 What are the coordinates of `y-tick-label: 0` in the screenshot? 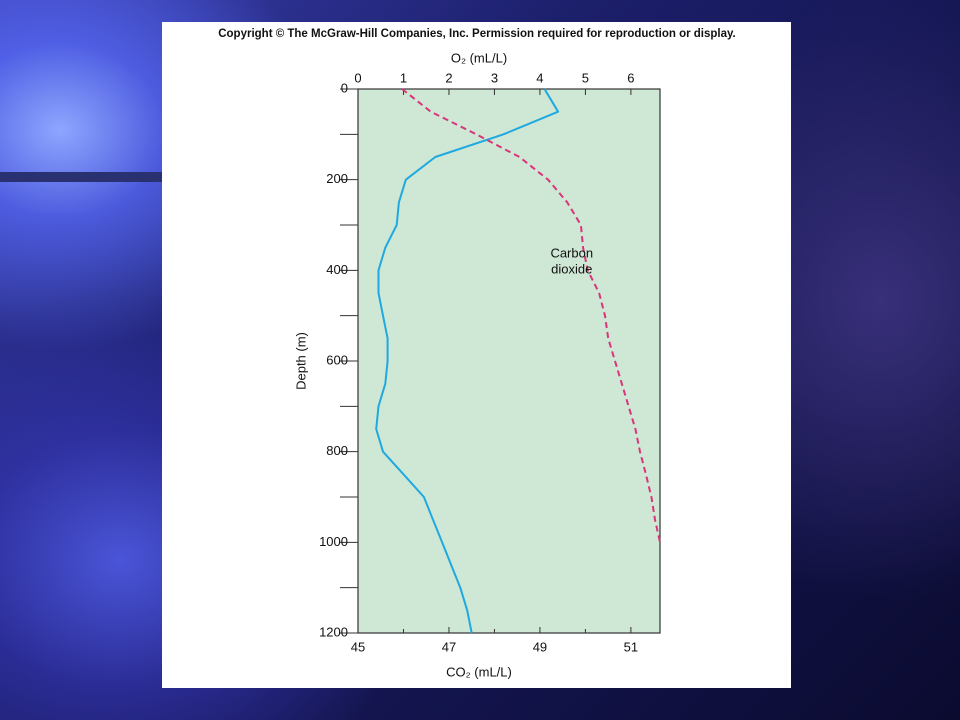 It's located at (344, 87).